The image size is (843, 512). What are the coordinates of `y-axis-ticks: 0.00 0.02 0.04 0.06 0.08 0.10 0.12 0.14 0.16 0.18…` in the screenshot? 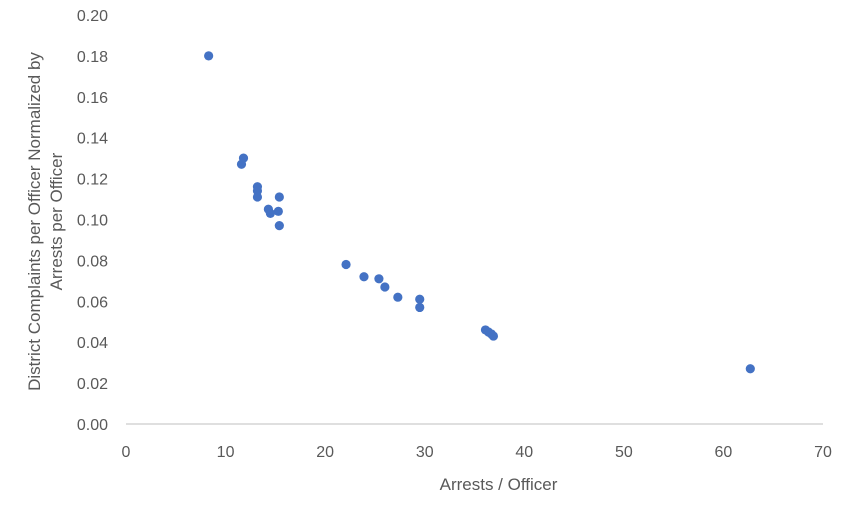 It's located at (92, 221).